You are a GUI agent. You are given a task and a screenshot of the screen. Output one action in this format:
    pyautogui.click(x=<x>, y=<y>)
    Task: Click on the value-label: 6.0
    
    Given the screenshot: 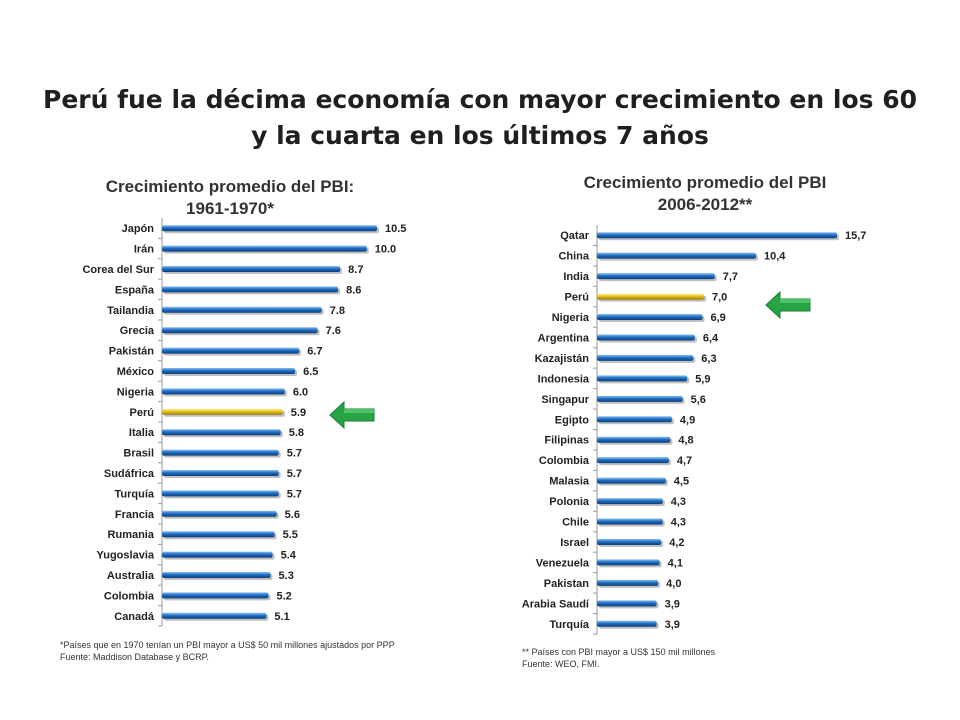 What is the action you would take?
    pyautogui.click(x=300, y=392)
    